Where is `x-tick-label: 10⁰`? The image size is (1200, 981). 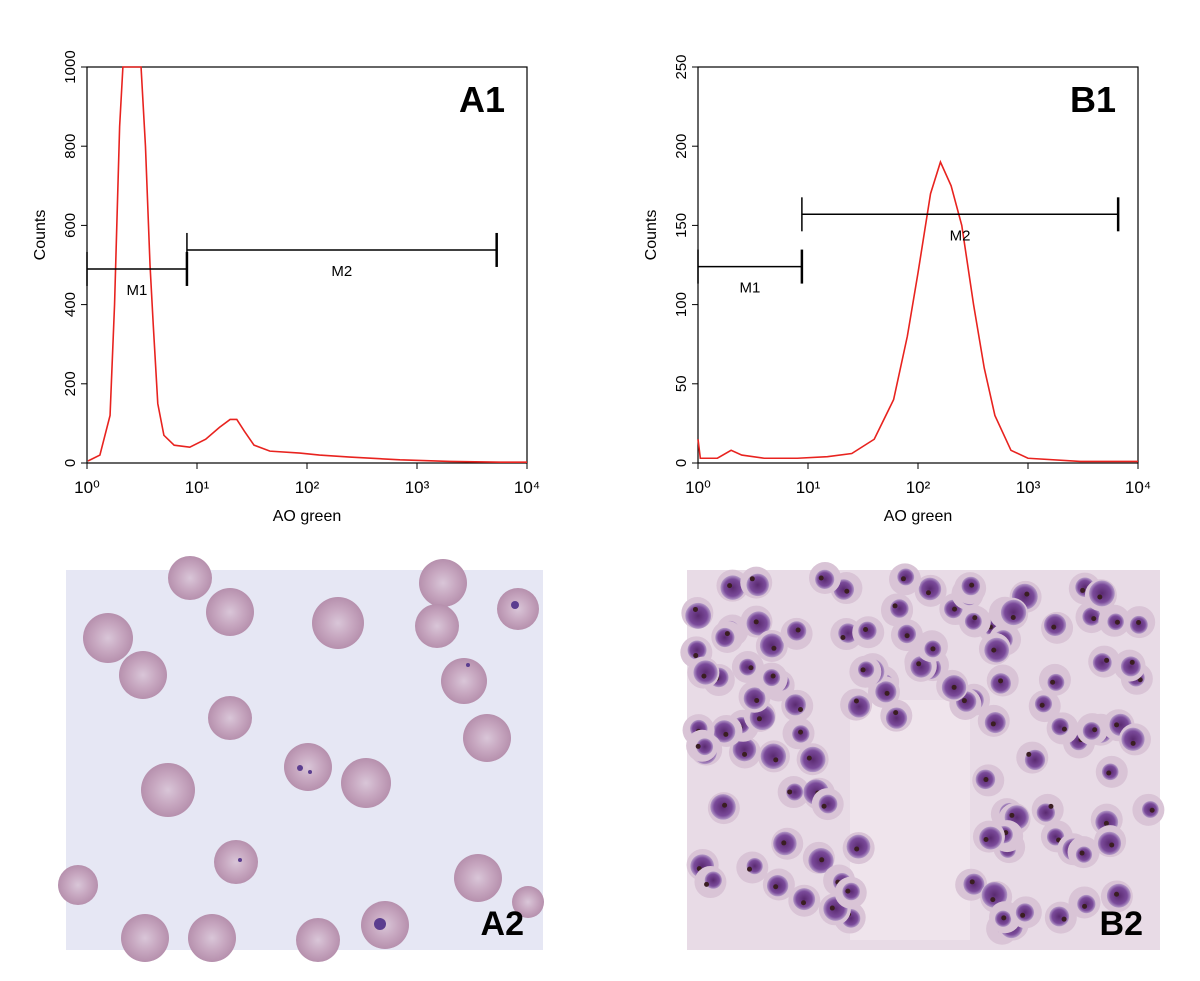 x-tick-label: 10⁰ is located at coordinates (698, 487).